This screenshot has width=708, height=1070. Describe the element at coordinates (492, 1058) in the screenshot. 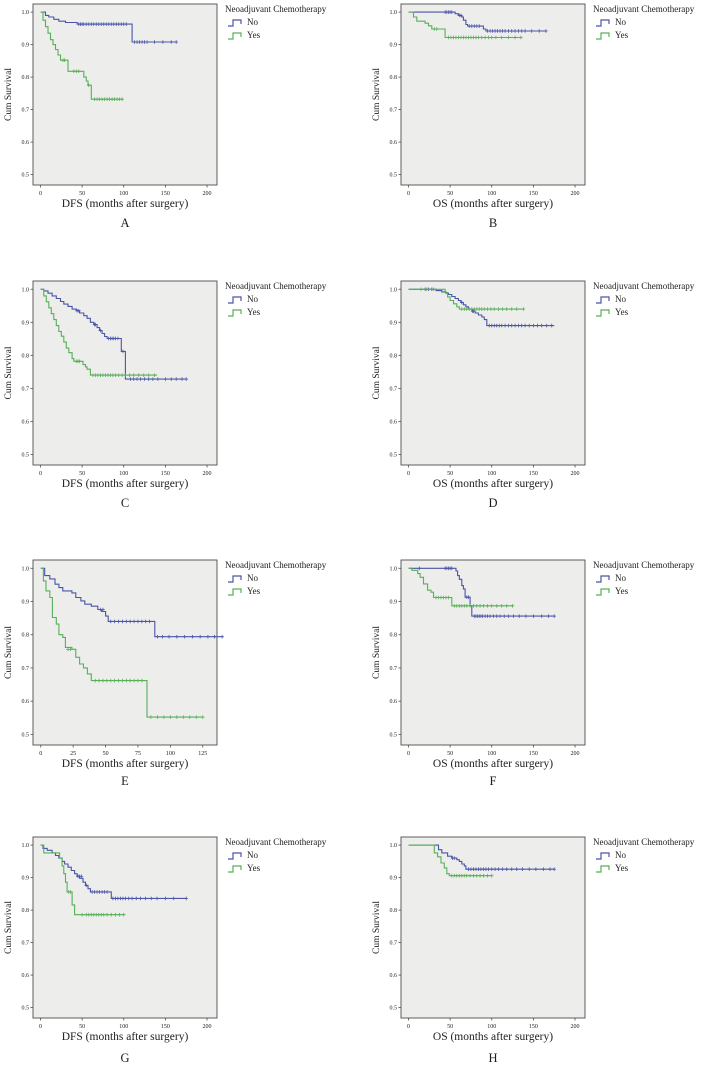

I see `panel-caption: H` at that location.